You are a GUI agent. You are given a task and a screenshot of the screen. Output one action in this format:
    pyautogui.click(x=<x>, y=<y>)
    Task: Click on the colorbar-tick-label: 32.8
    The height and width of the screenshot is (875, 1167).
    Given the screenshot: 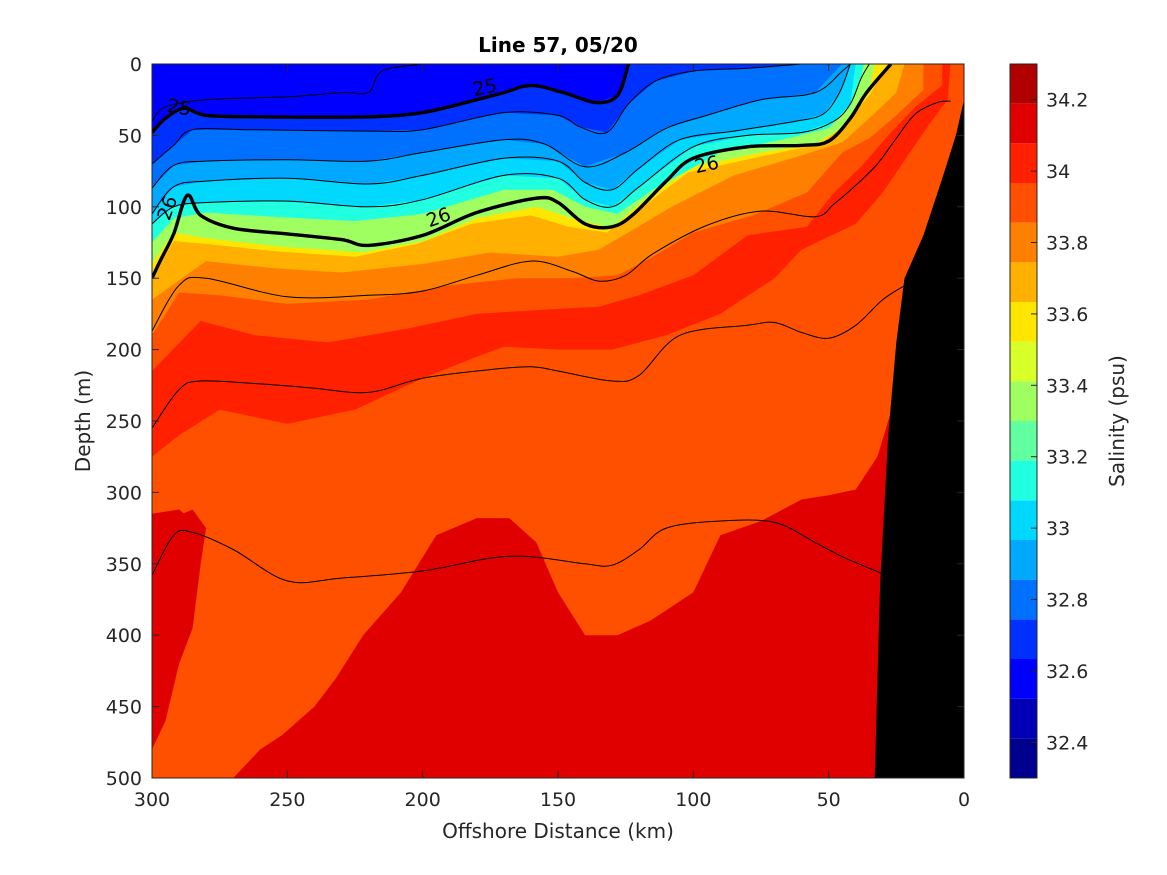 What is the action you would take?
    pyautogui.click(x=1067, y=601)
    